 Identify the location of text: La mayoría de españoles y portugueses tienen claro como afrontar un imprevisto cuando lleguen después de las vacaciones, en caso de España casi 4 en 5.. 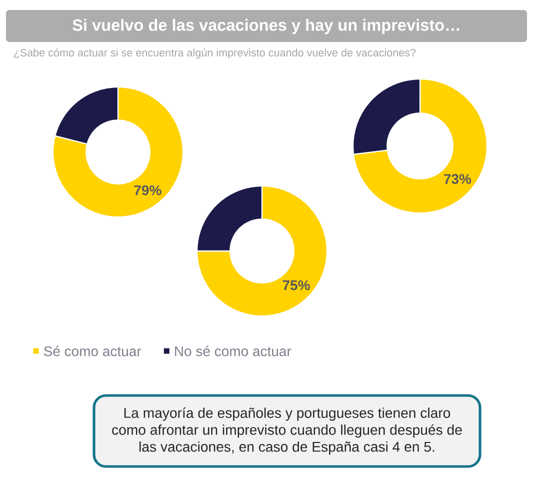
(287, 431).